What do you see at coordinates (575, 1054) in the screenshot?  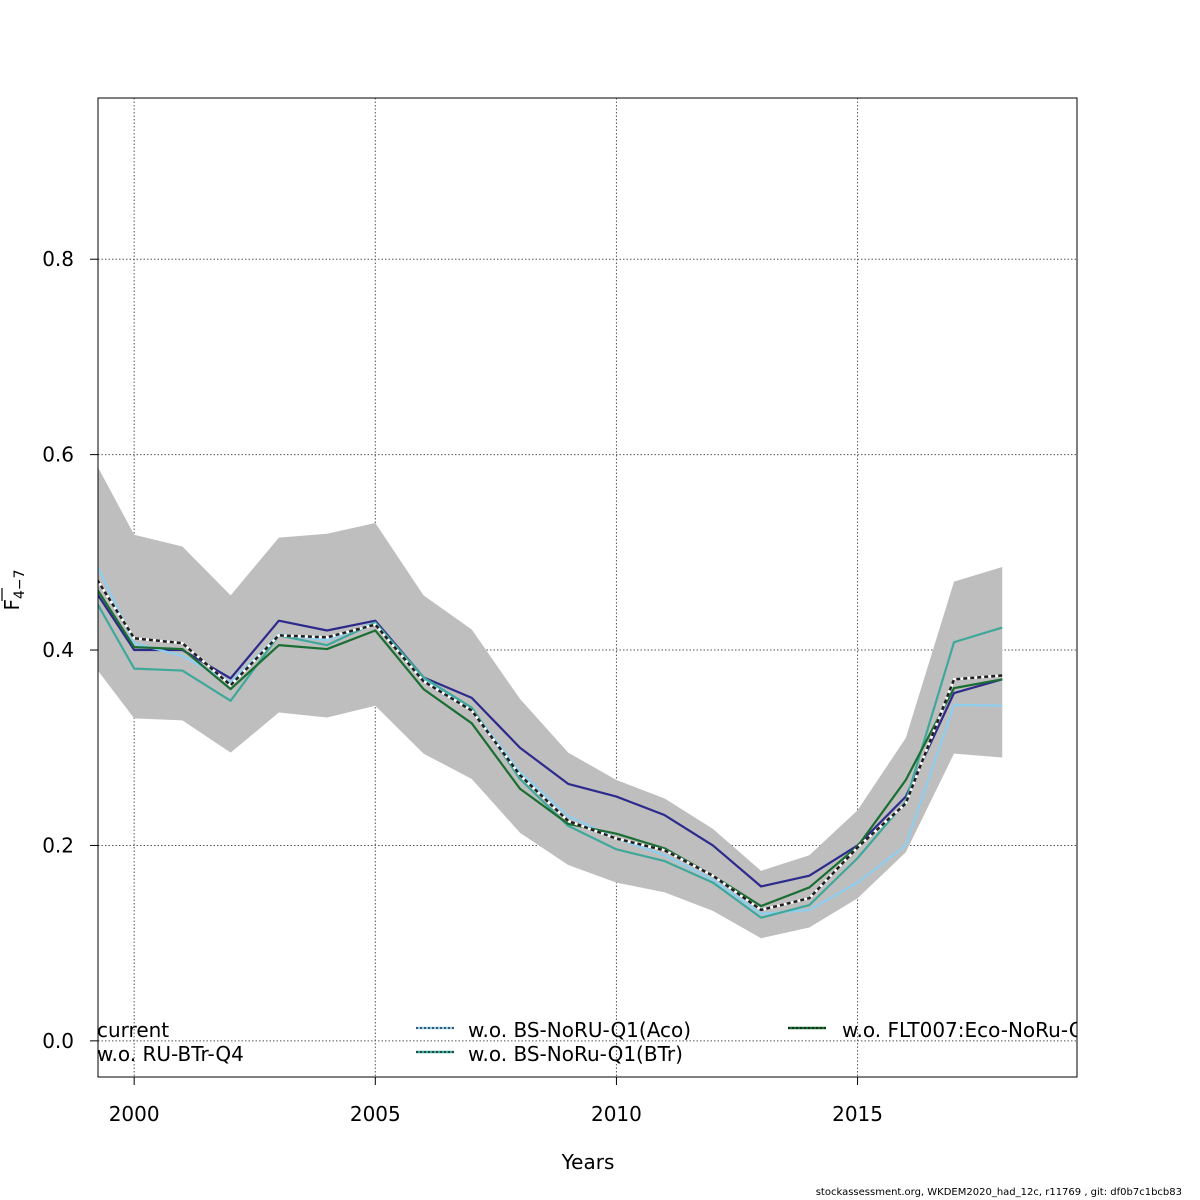 I see `legend-label-w-o-bs-noru-q1-btr: w.o. BS-NoRu-Q1(BTr)` at bounding box center [575, 1054].